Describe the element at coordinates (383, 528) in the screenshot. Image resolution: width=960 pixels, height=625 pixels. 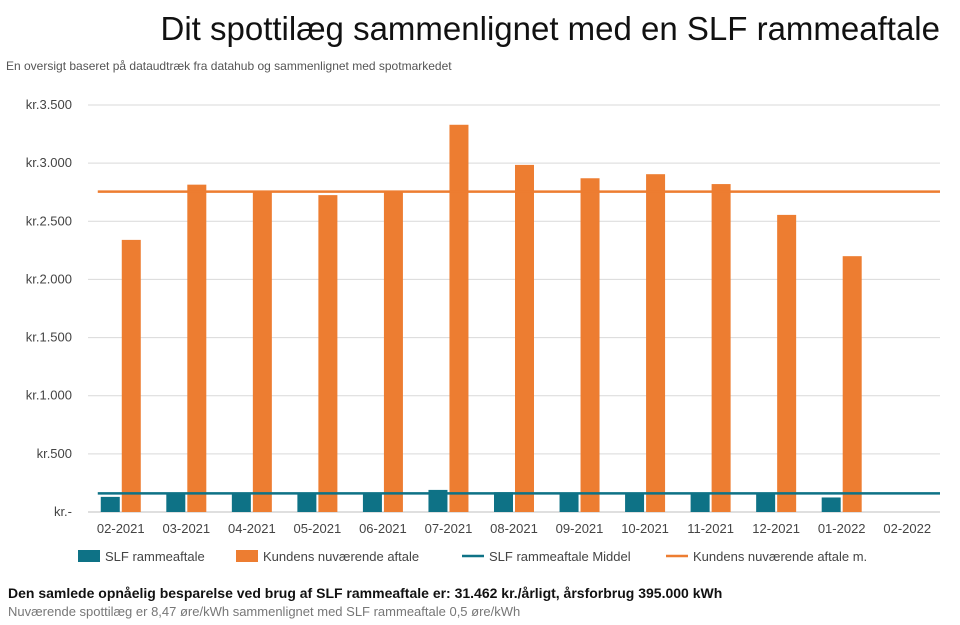
I see `x-tick-label: 06-2021` at that location.